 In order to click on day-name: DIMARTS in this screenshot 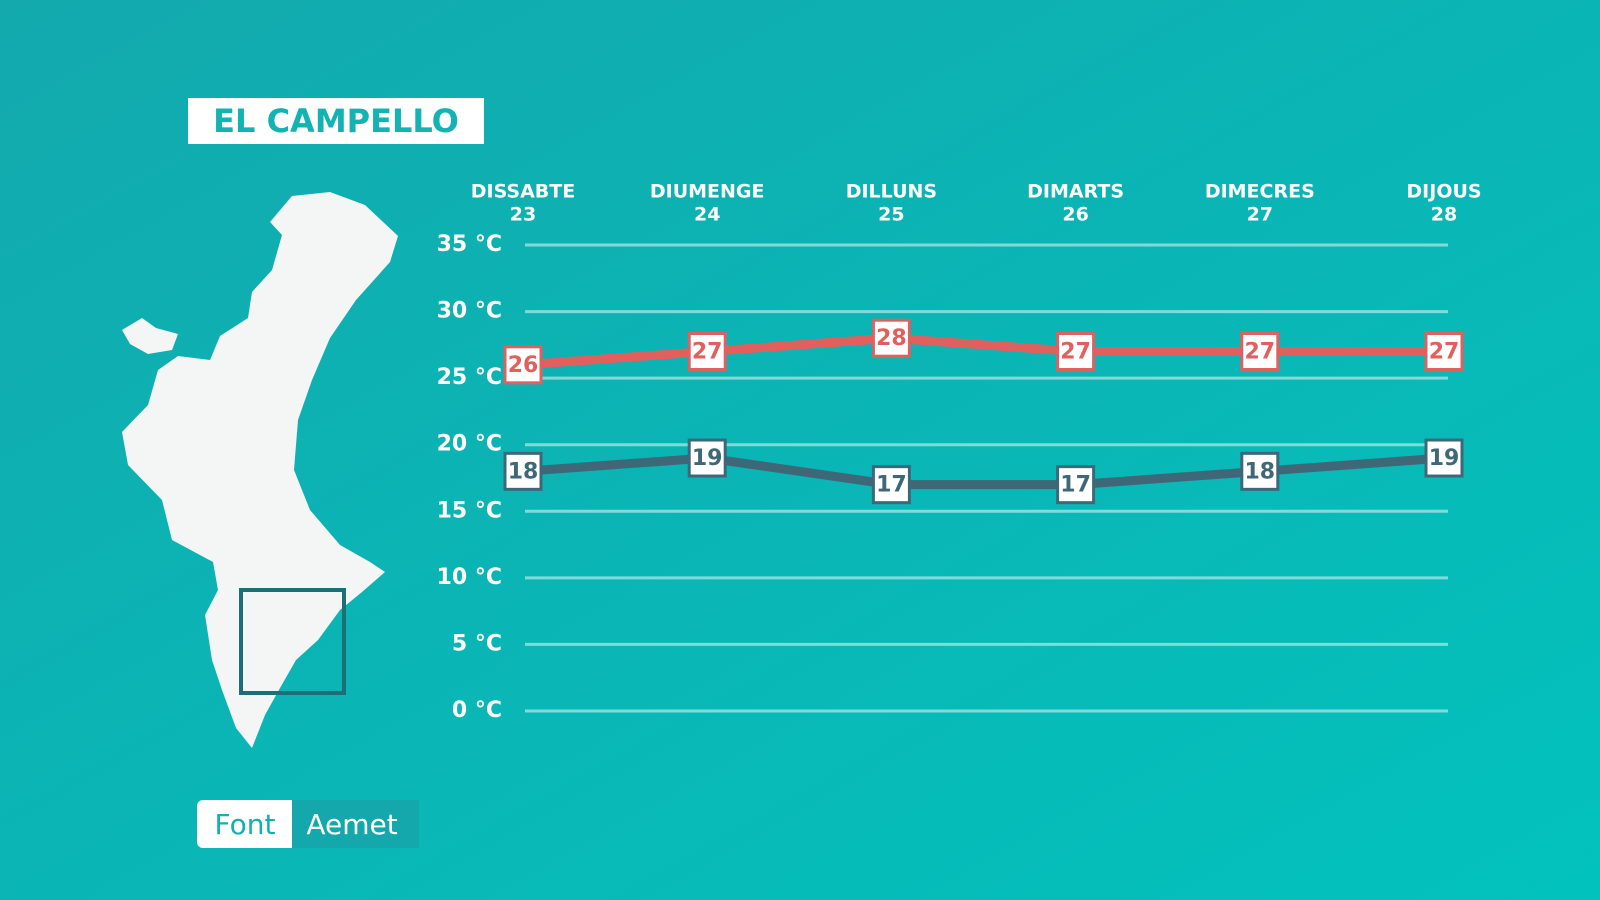, I will do `click(1075, 192)`.